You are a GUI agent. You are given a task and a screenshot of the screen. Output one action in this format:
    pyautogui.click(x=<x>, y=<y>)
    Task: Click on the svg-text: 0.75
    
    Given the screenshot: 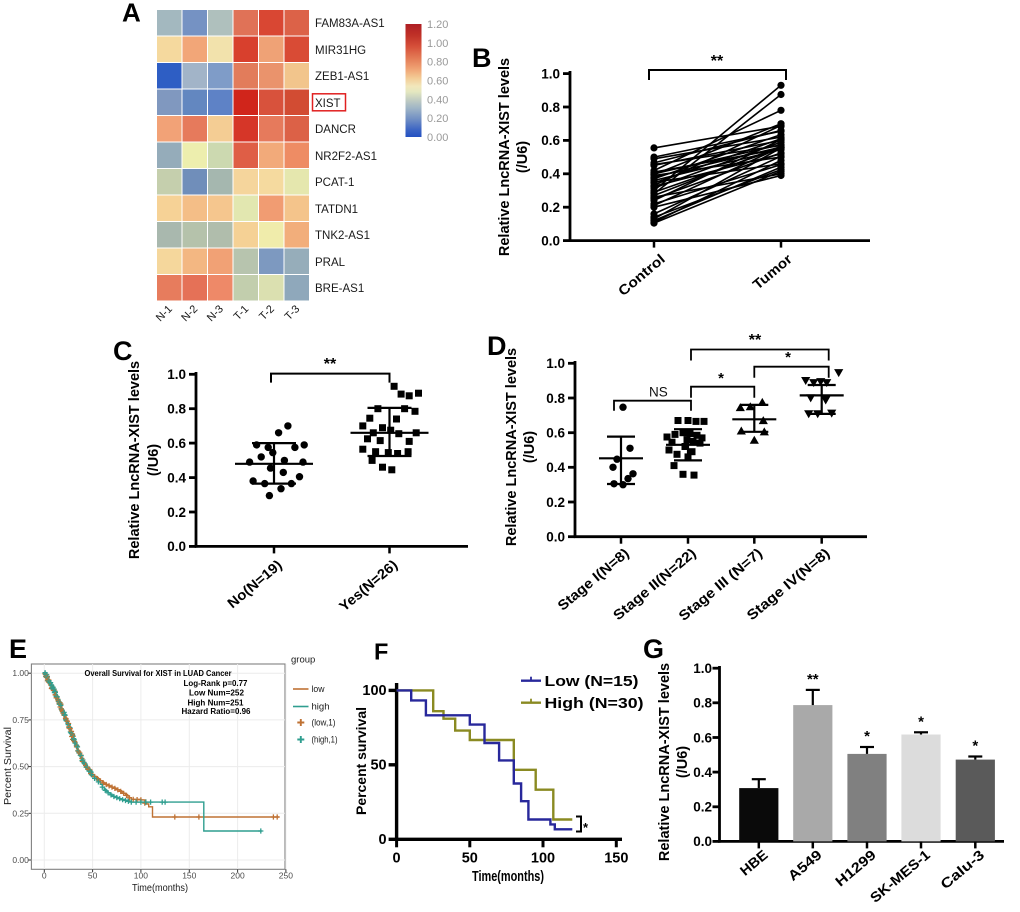 What is the action you would take?
    pyautogui.click(x=20, y=720)
    